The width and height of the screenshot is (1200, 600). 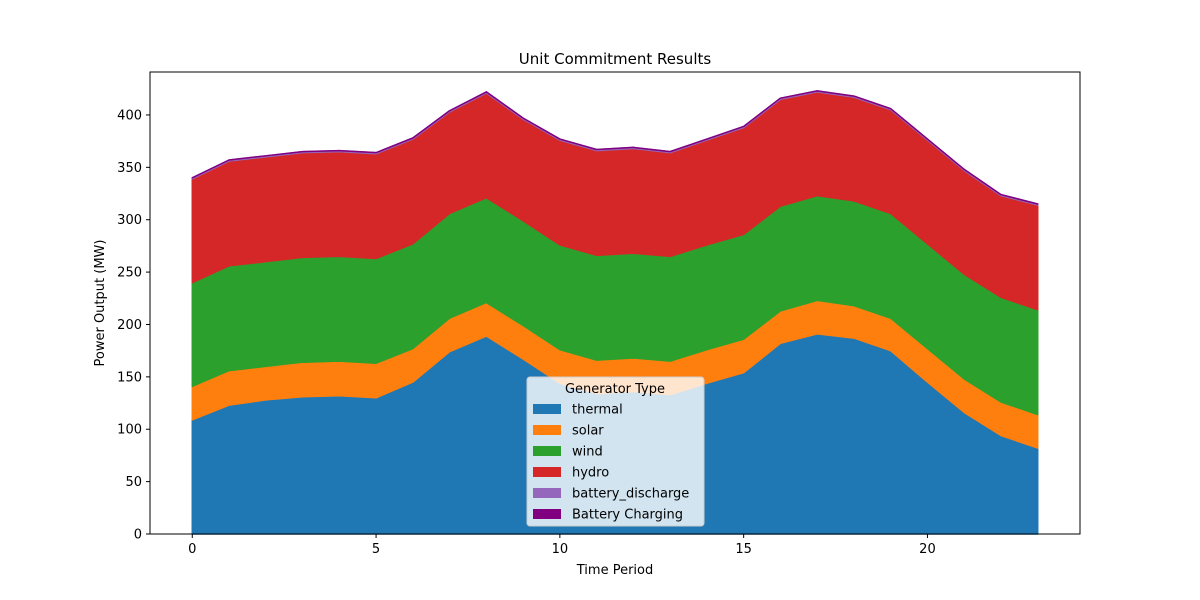 I want to click on legend-label-thermal: thermal, so click(x=597, y=410).